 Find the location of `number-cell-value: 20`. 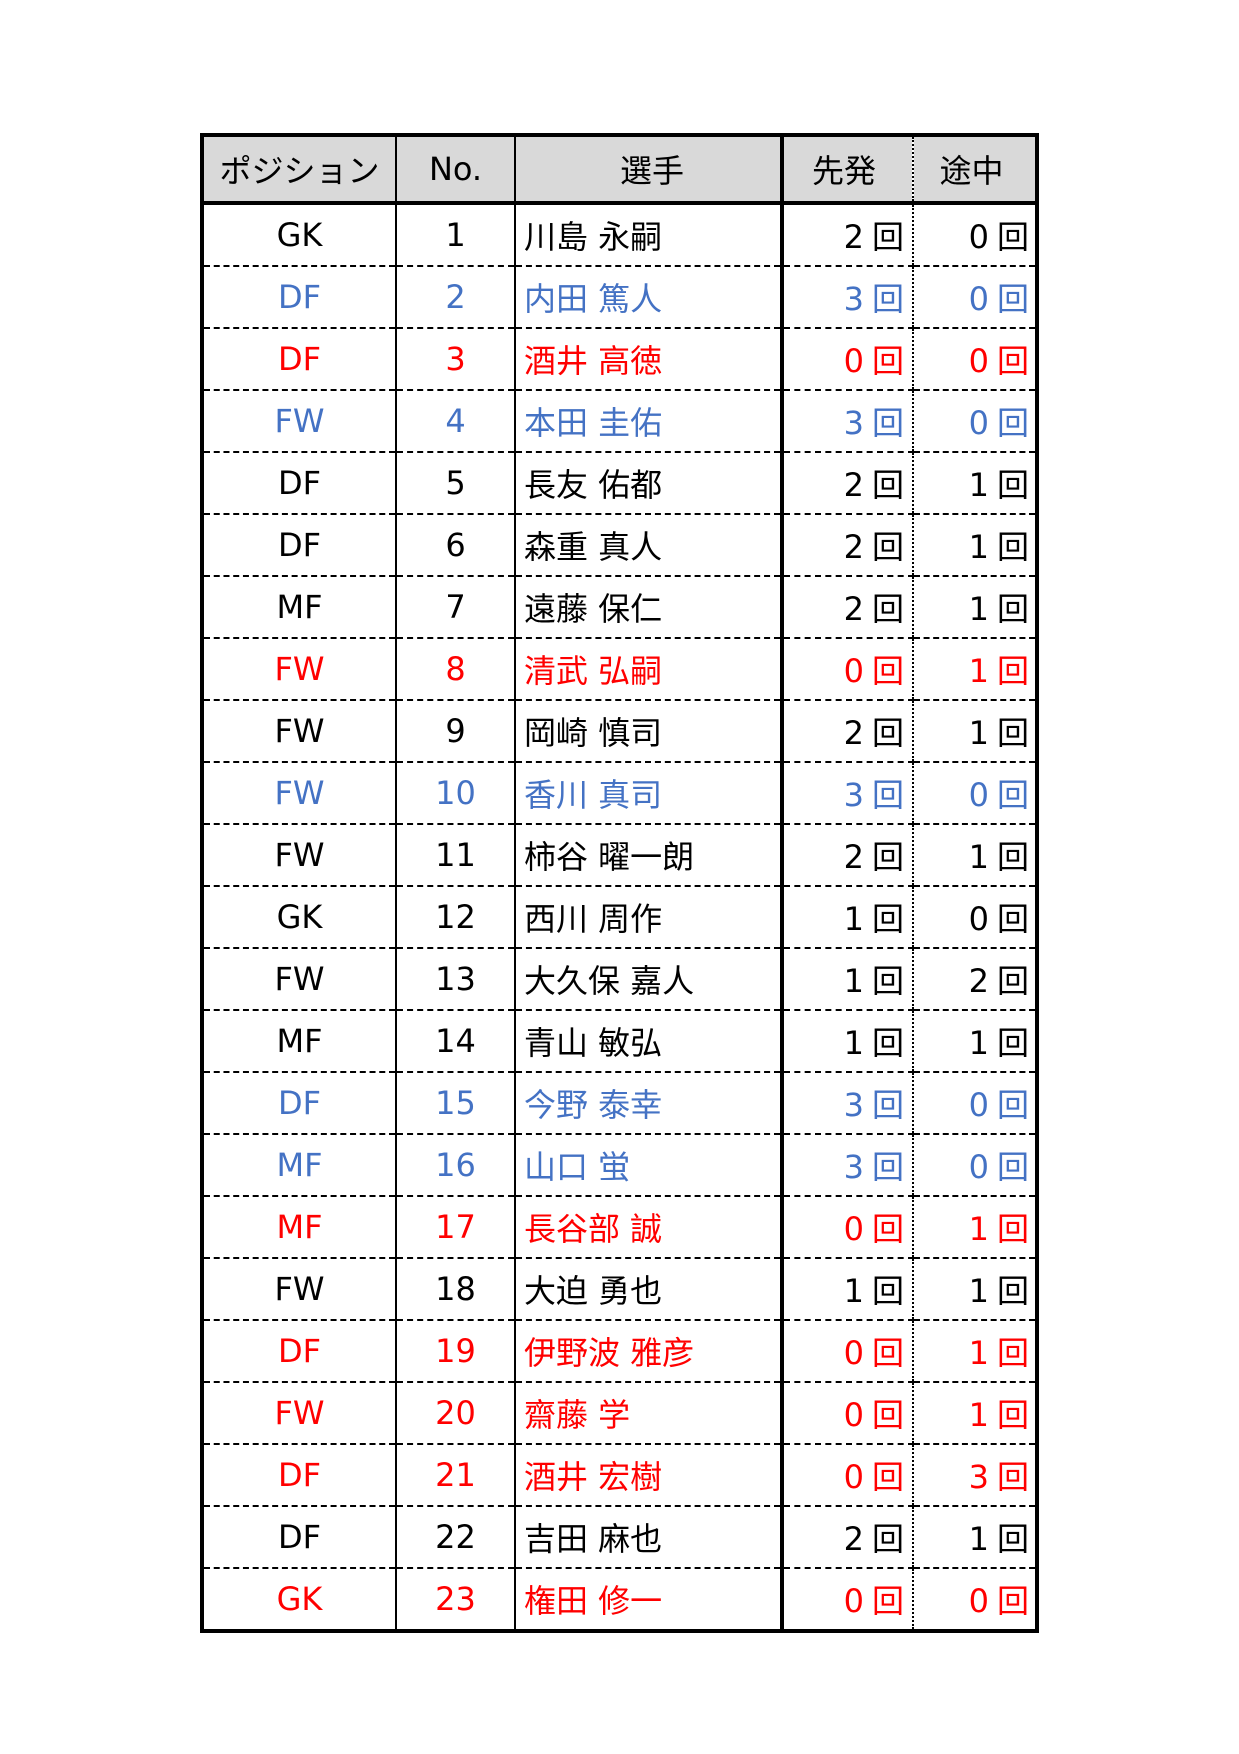

number-cell-value: 20 is located at coordinates (455, 1413).